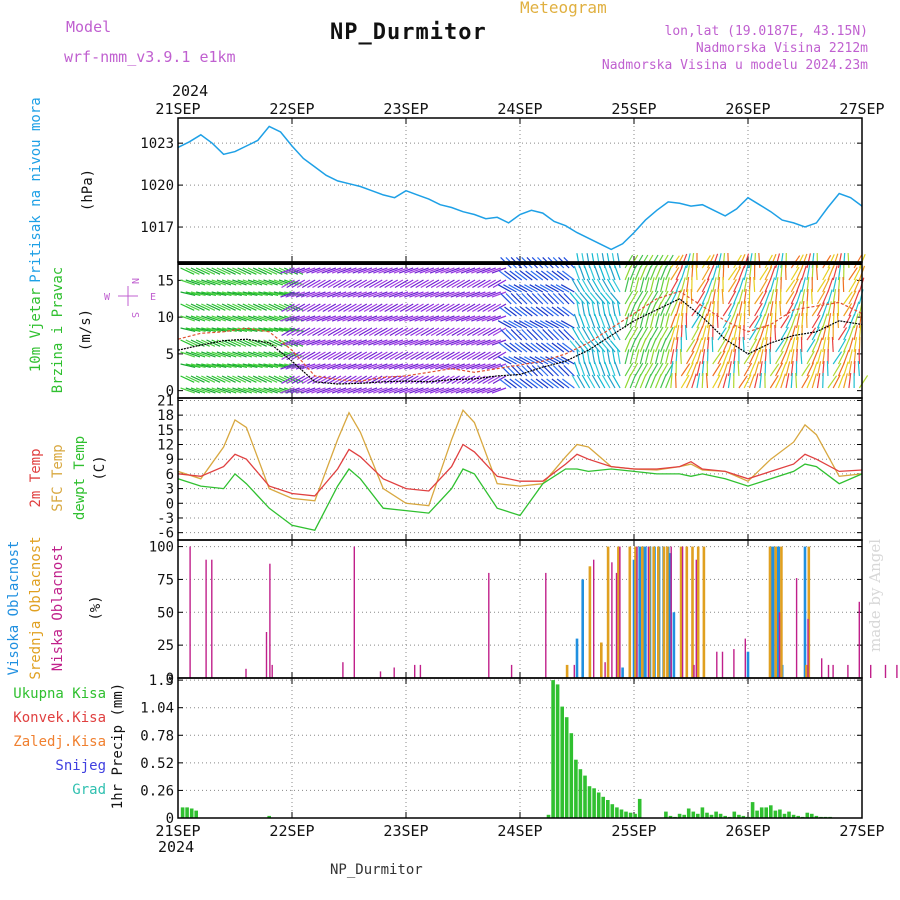  Describe the element at coordinates (58, 477) in the screenshot. I see `temp-axis-title-2: SFC Temp` at that location.